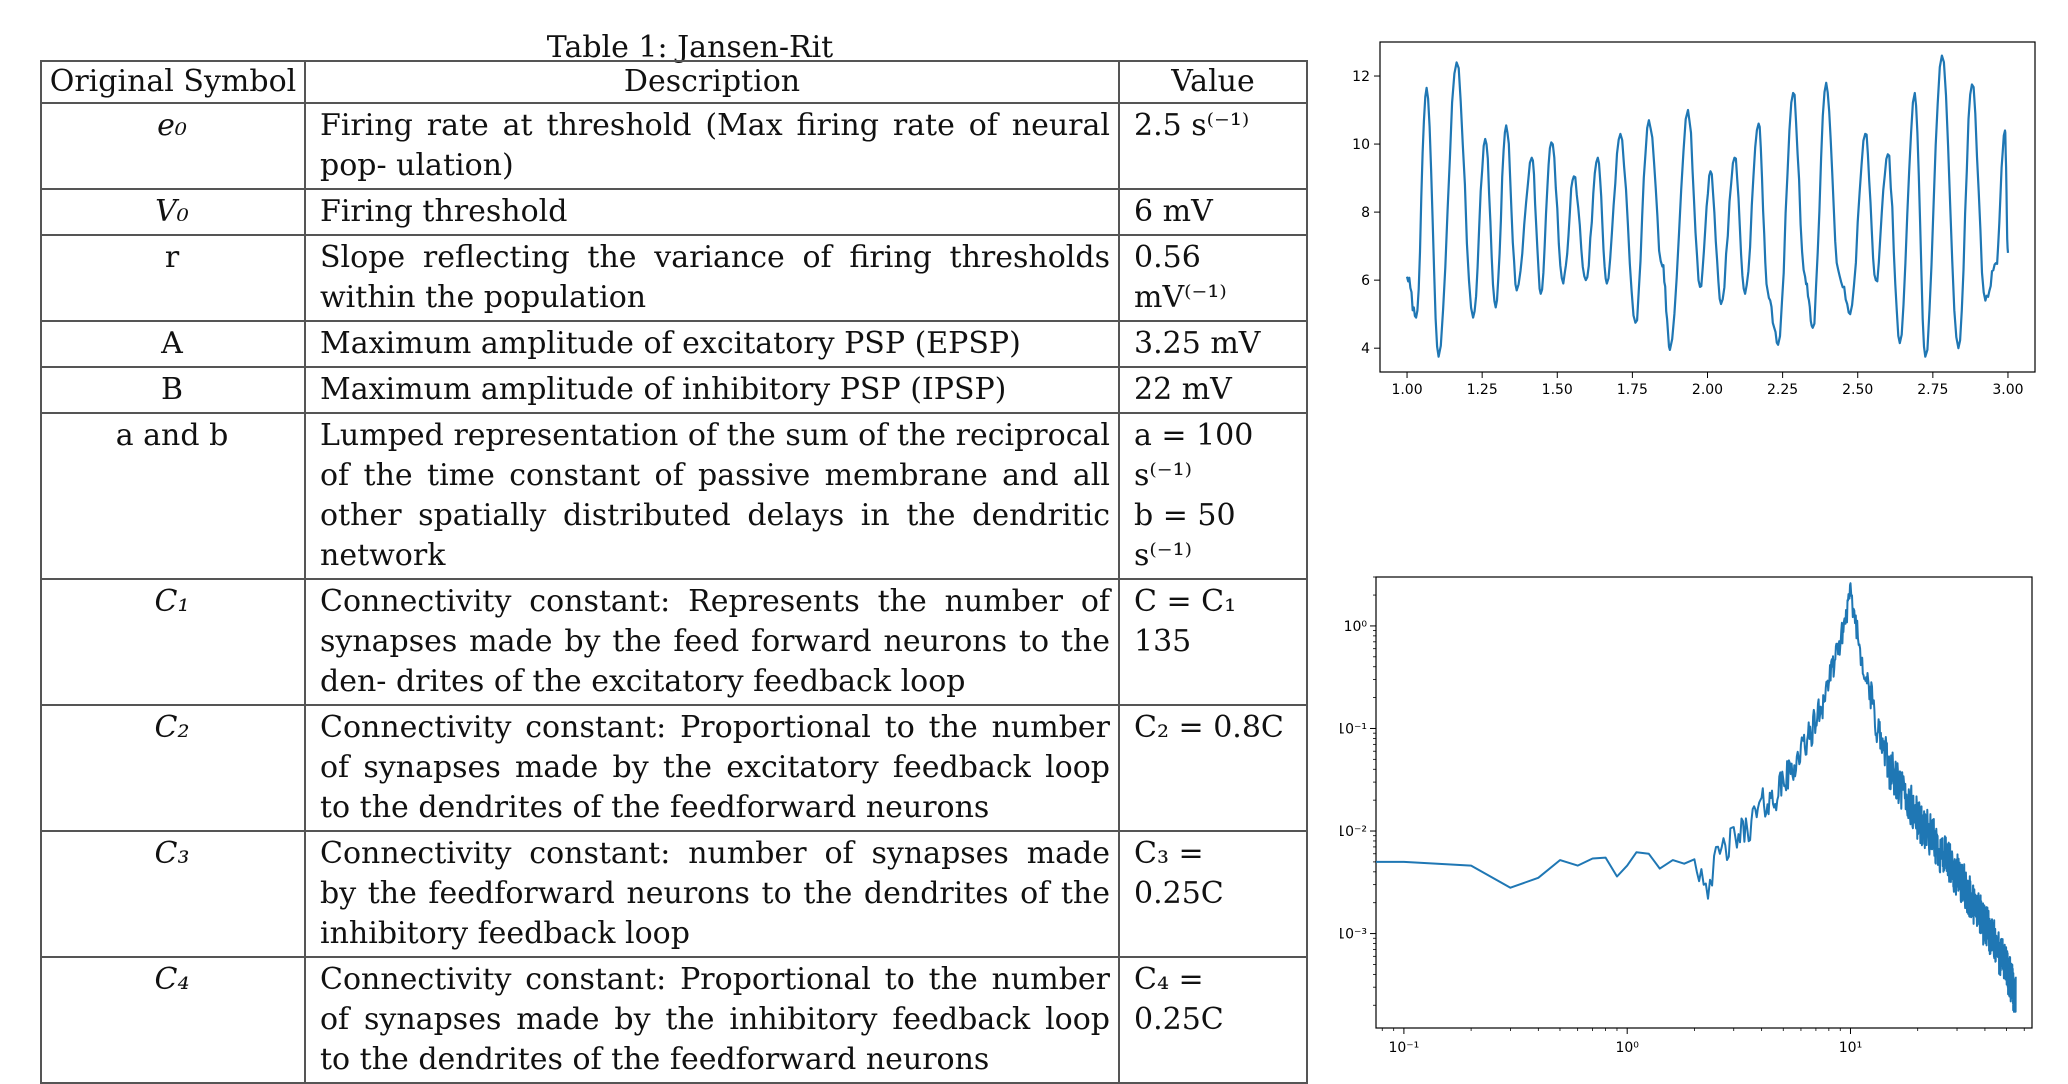 This screenshot has height=1084, width=2068. What do you see at coordinates (1365, 213) in the screenshot?
I see `y-tick-label: 8` at bounding box center [1365, 213].